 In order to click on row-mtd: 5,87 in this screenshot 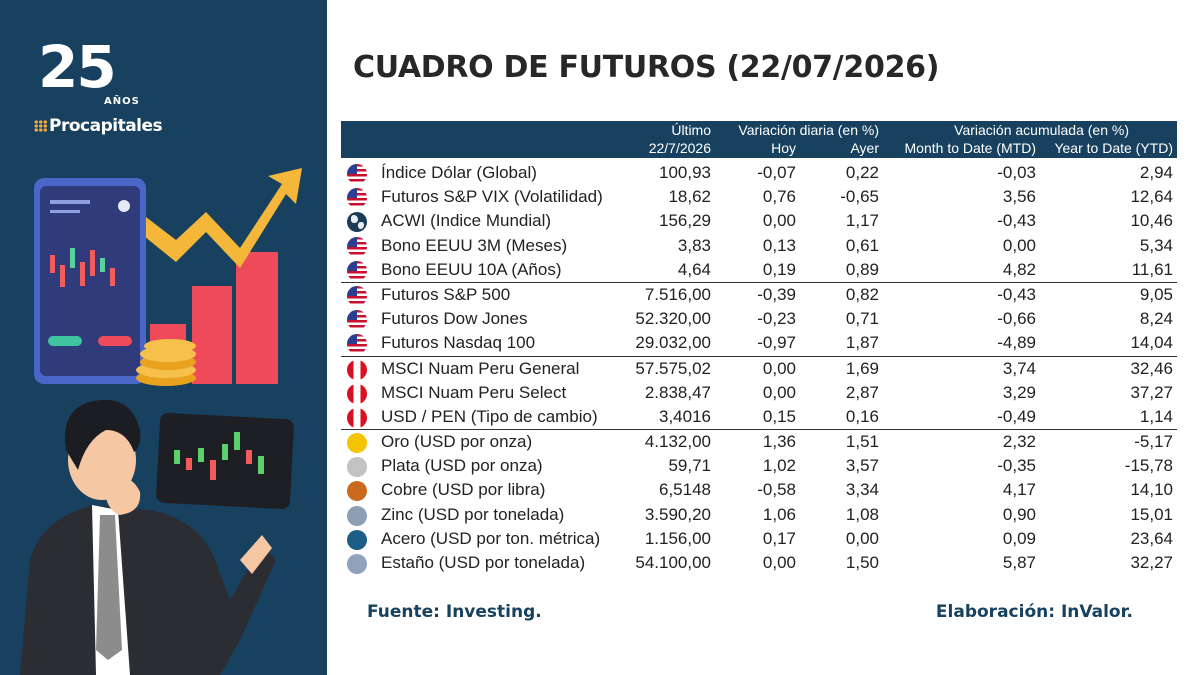, I will do `click(1019, 562)`.